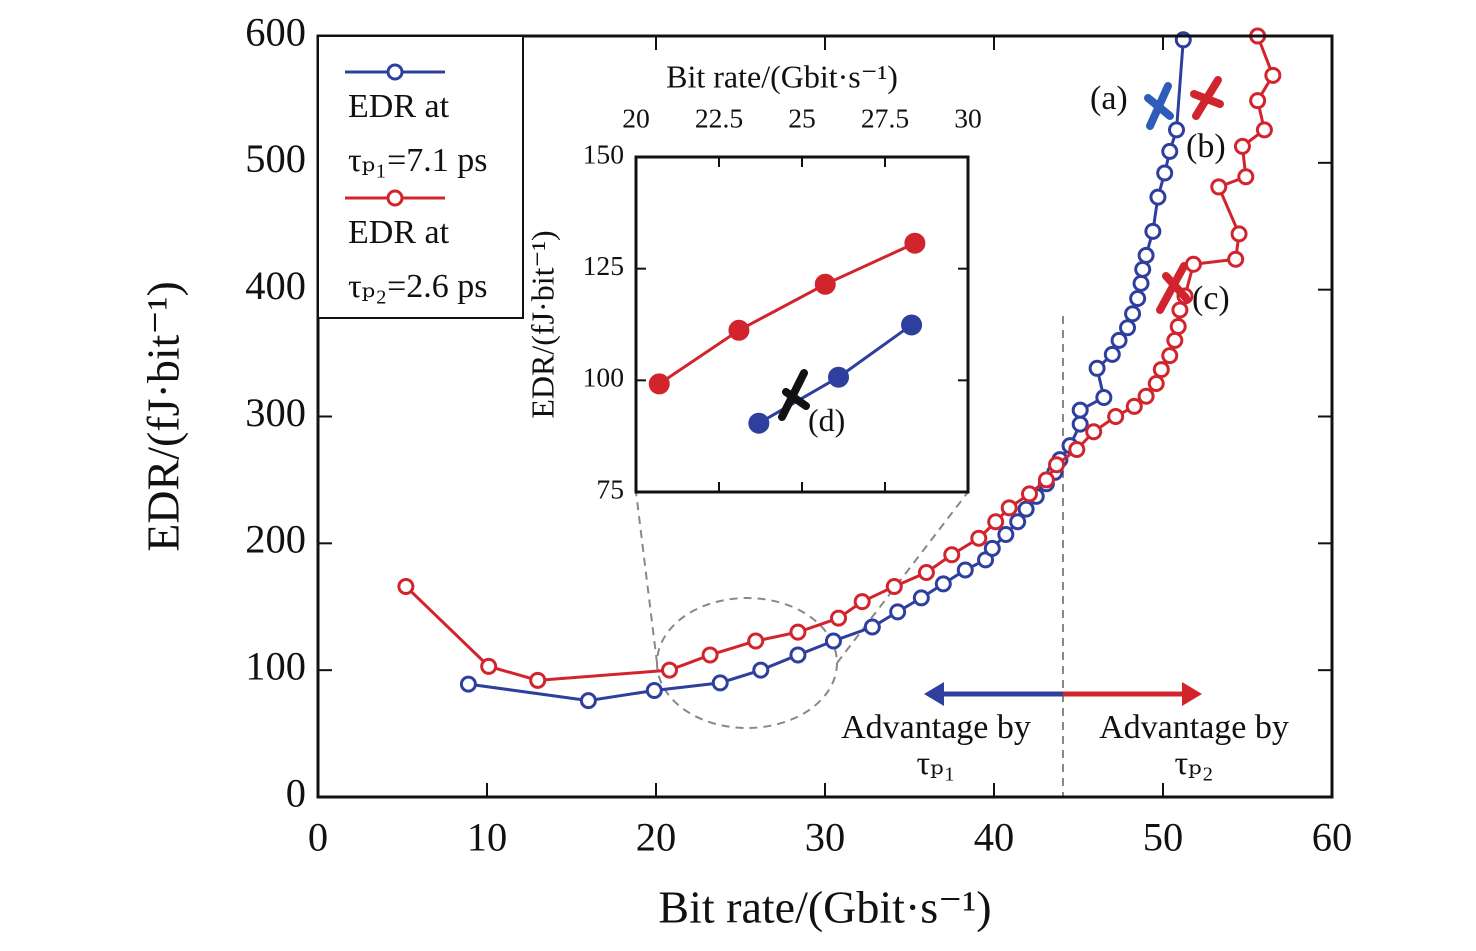  What do you see at coordinates (994, 836) in the screenshot?
I see `x-tick-label: 40` at bounding box center [994, 836].